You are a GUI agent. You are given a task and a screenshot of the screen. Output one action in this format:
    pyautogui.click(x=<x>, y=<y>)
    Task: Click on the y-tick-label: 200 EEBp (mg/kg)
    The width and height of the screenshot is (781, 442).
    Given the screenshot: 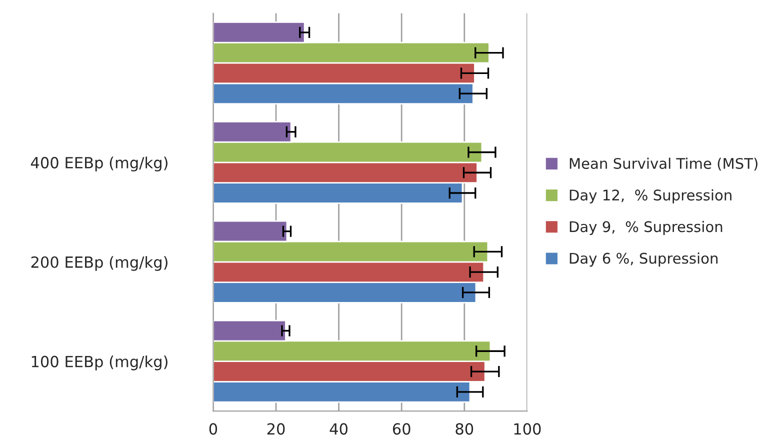 What is the action you would take?
    pyautogui.click(x=99, y=263)
    